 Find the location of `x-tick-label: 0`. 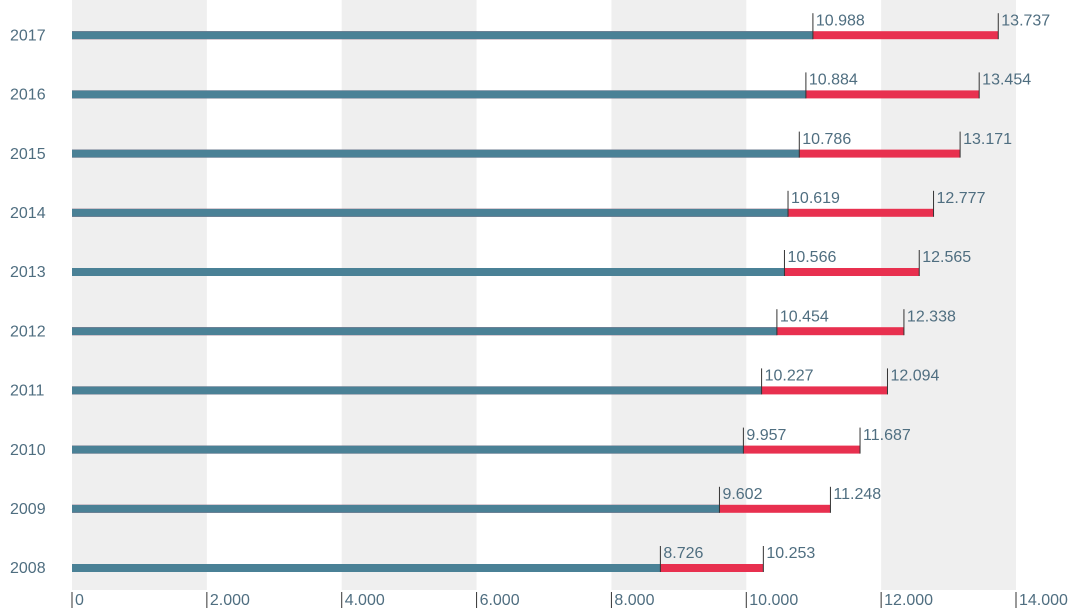

x-tick-label: 0 is located at coordinates (79, 600).